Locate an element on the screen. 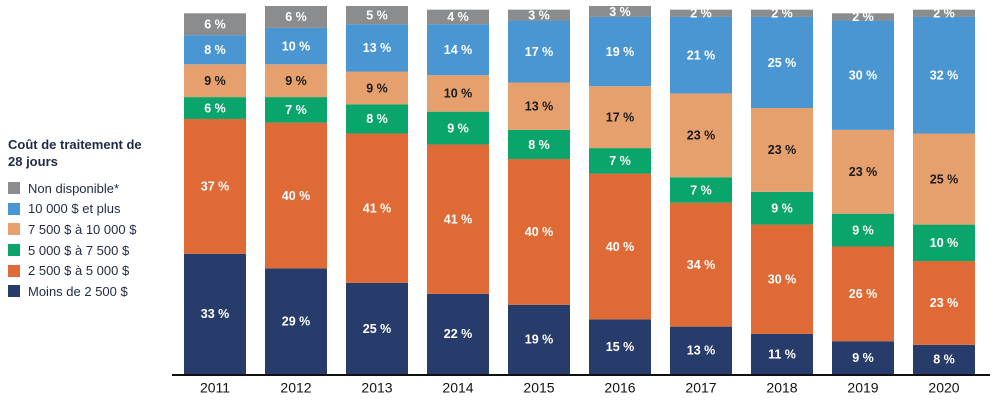 This screenshot has height=400, width=1000. value-label: 37 % is located at coordinates (215, 187).